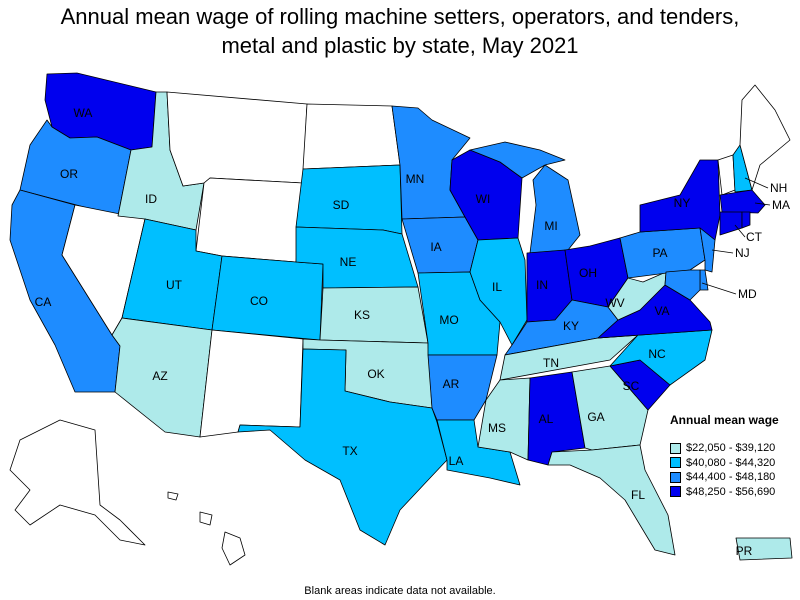  Describe the element at coordinates (614, 303) in the screenshot. I see `label-WV: WV` at that location.